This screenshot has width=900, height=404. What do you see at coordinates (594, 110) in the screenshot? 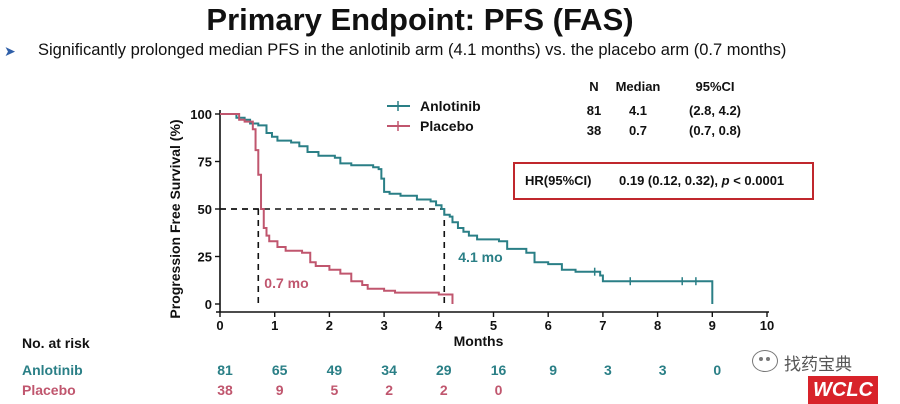
I see `stats-cell: 81` at bounding box center [594, 110].